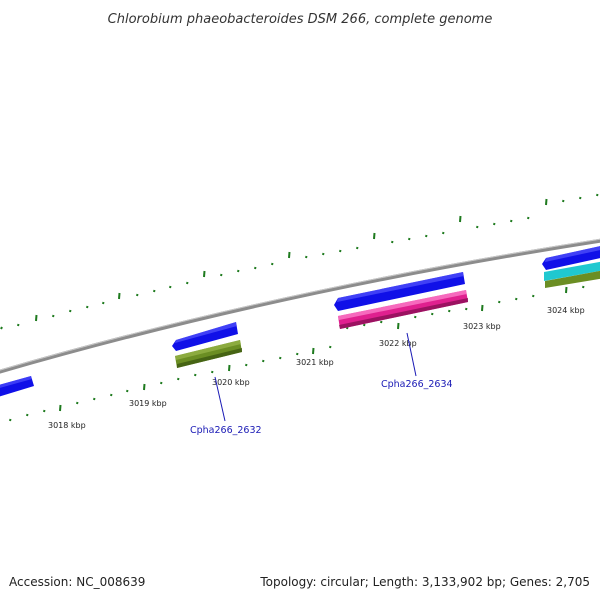 The height and width of the screenshot is (600, 600). Describe the element at coordinates (67, 425) in the screenshot. I see `scale-label-3018: 3018 kbp` at that location.